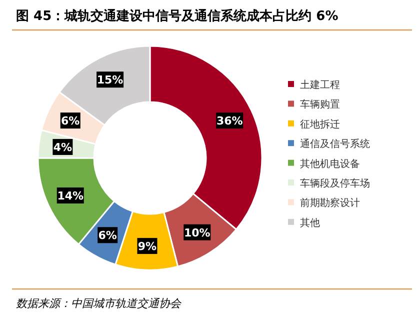 The height and width of the screenshot is (321, 420). Describe the element at coordinates (177, 16) in the screenshot. I see `chart-title: 图 45：城轨交通建设中信号及通信系统成本占比约 6%` at that location.